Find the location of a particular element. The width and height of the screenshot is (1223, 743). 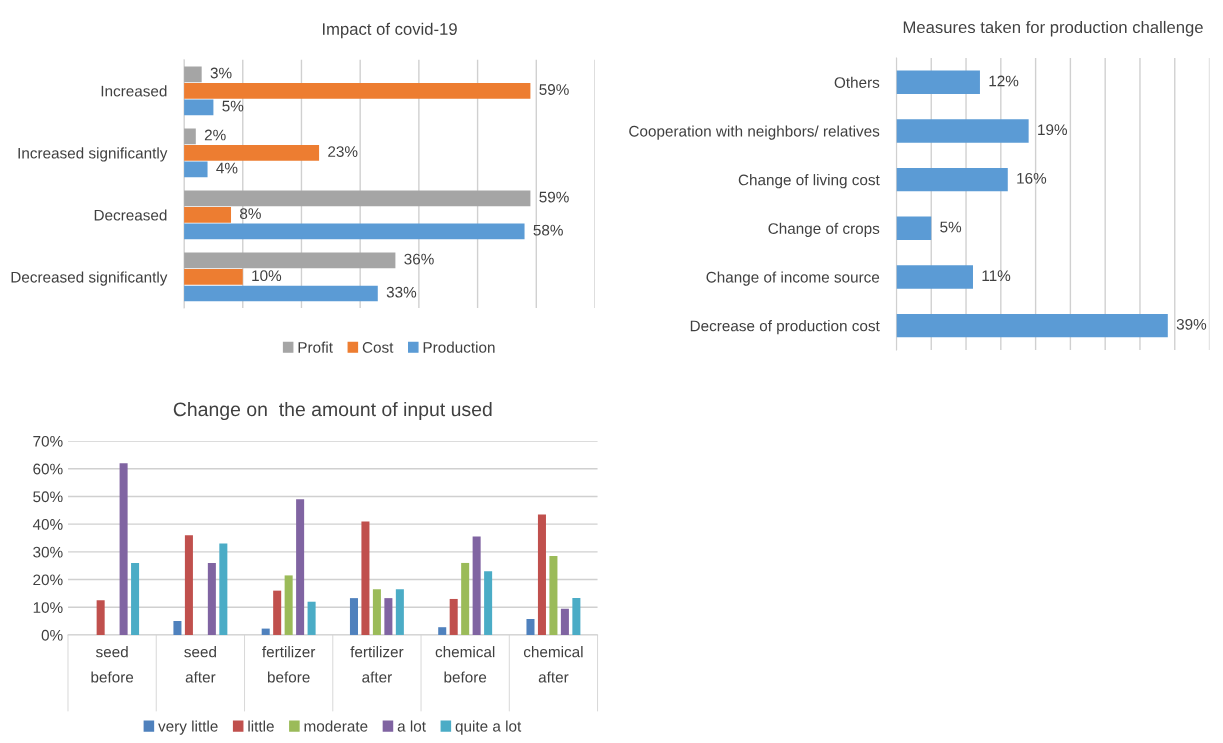

y-tick-label: 30% is located at coordinates (48, 552).